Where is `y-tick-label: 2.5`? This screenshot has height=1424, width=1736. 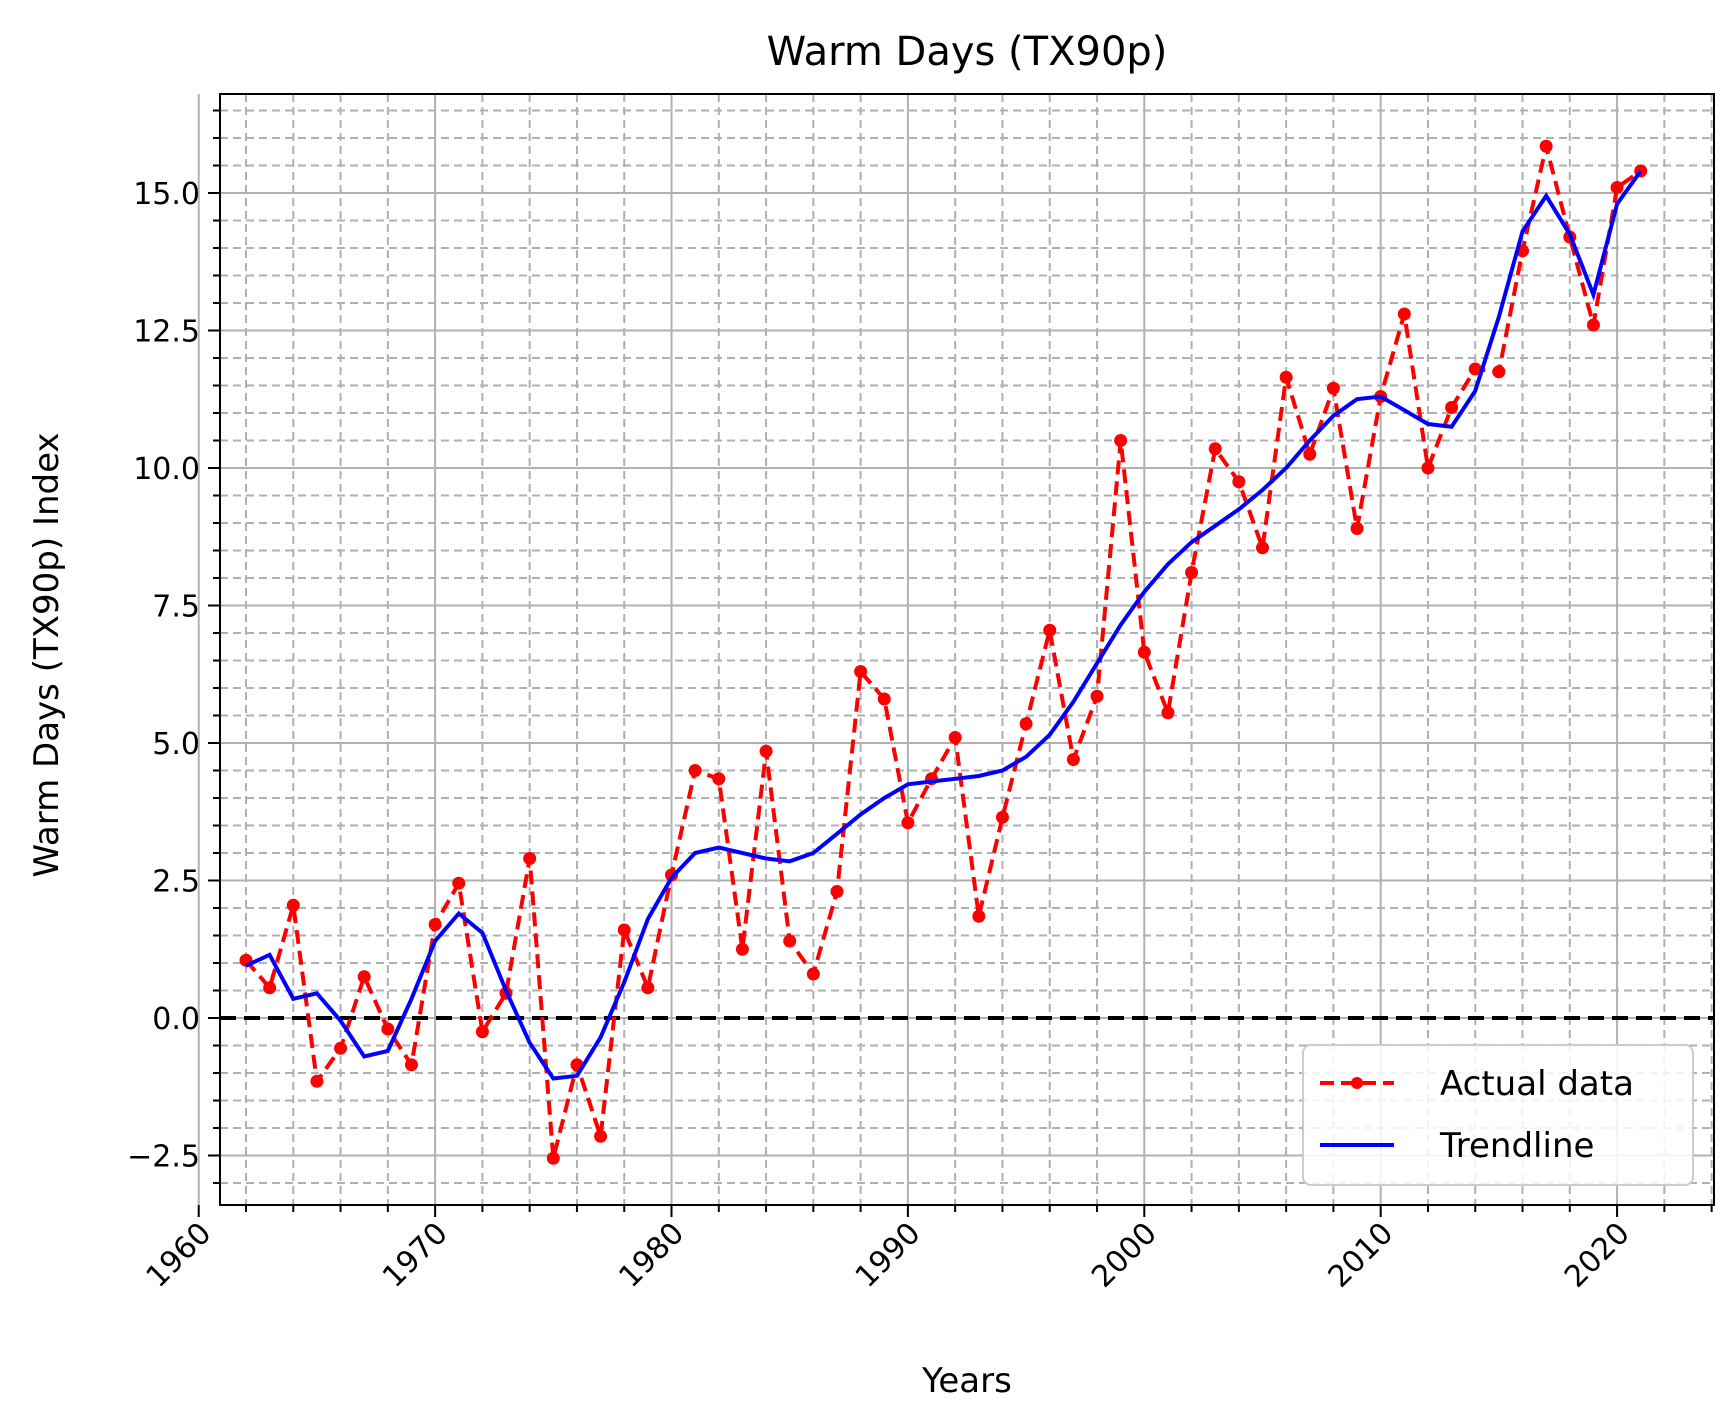 y-tick-label: 2.5 is located at coordinates (176, 882).